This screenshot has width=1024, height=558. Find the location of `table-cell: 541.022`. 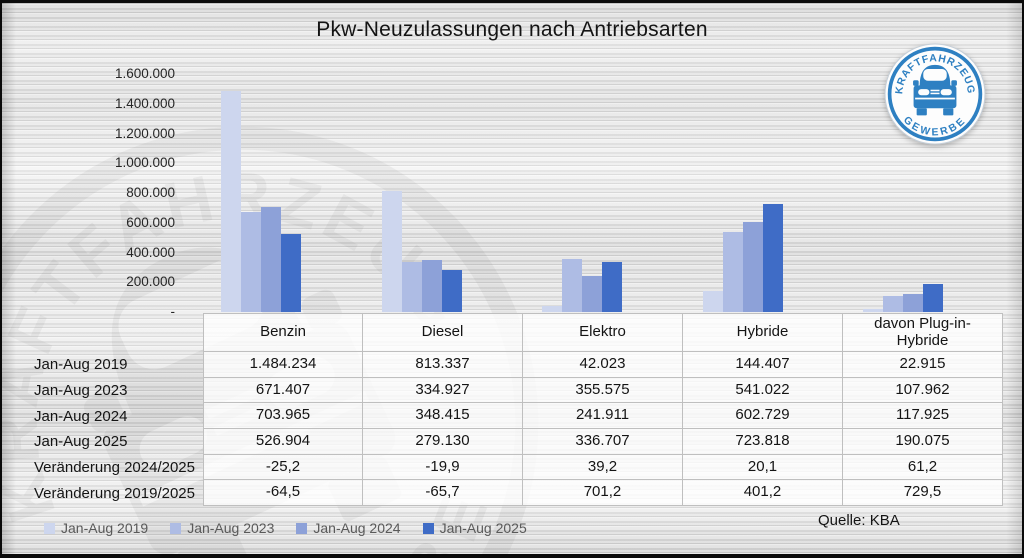

table-cell: 541.022 is located at coordinates (763, 390).